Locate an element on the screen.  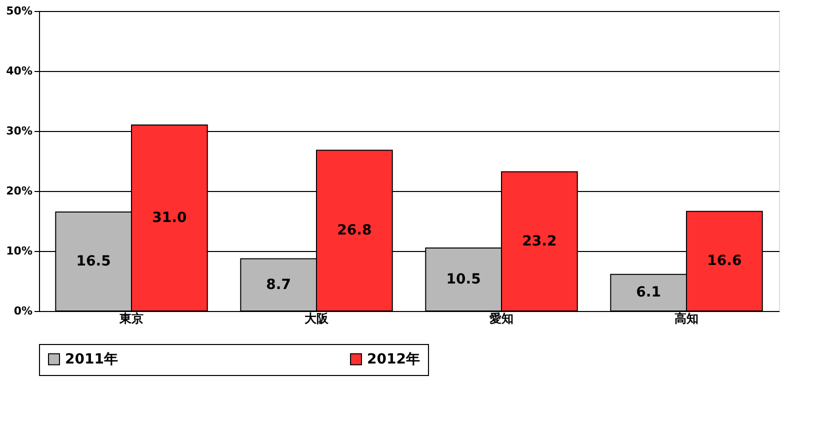
y-tick-label: 30% is located at coordinates (19, 131).